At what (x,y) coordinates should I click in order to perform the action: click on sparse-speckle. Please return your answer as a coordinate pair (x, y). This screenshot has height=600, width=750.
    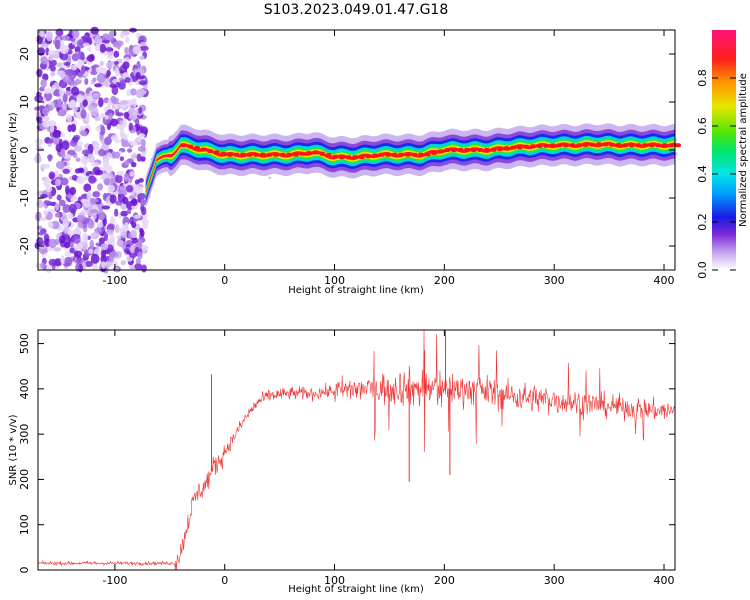
    Looking at the image, I should click on (270, 177).